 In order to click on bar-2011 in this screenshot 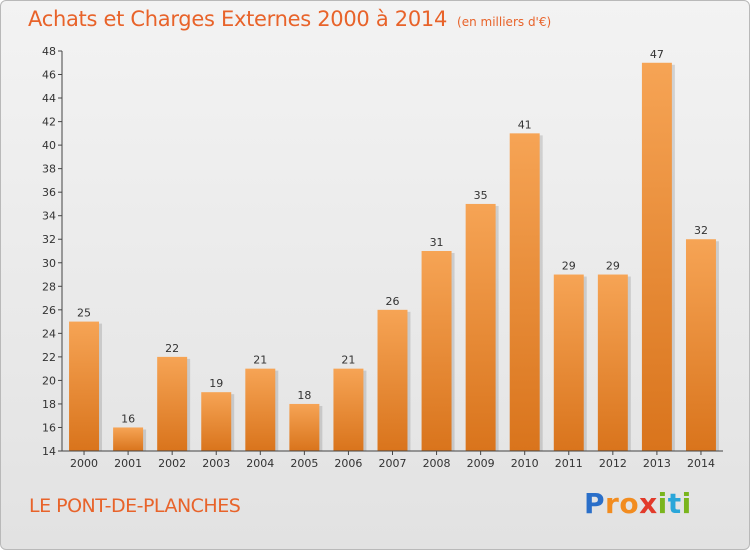, I will do `click(568, 362)`.